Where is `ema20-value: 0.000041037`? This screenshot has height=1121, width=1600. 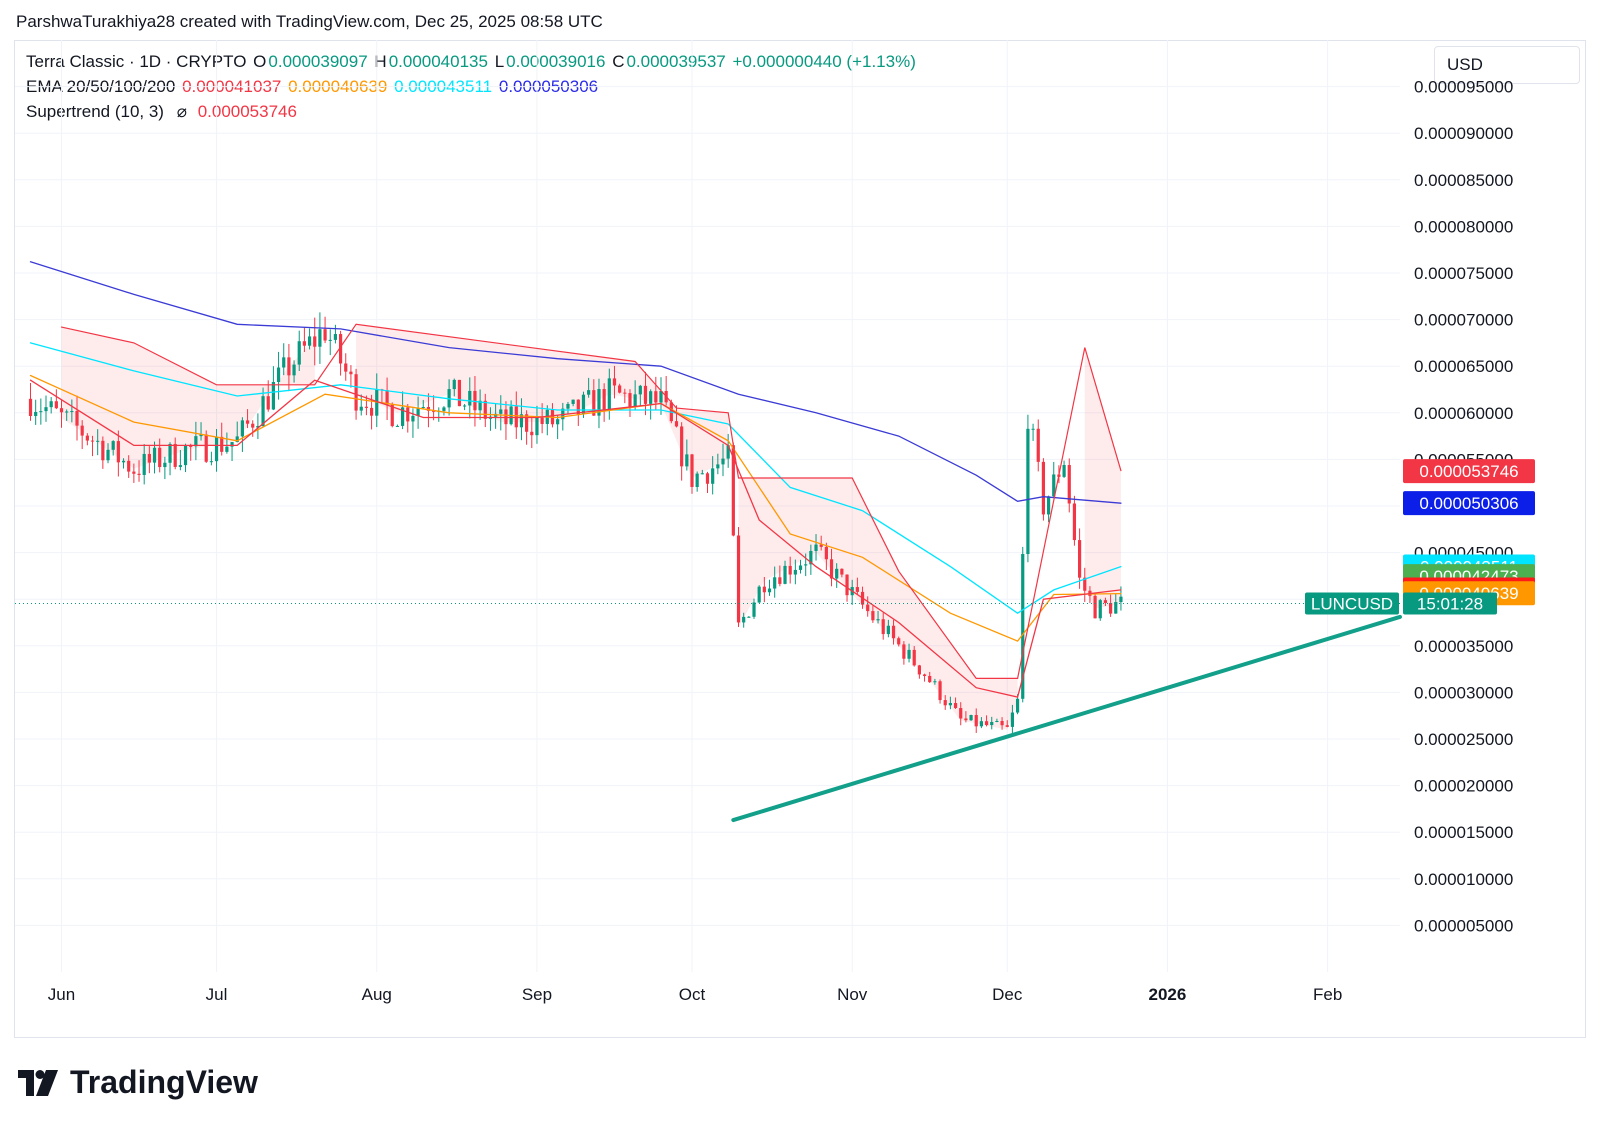 ema20-value: 0.000041037 is located at coordinates (232, 86).